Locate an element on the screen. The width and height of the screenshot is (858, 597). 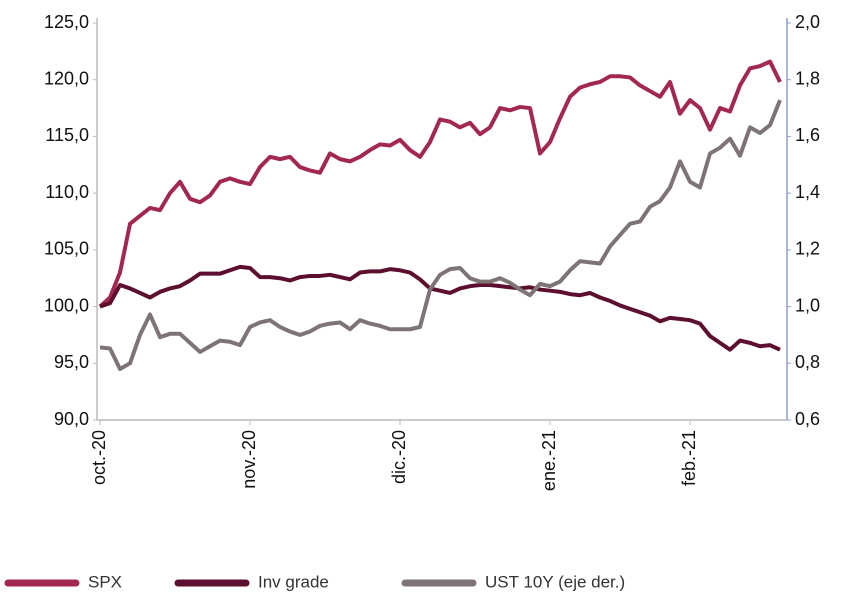
y2-tick-label: 1,0 is located at coordinates (807, 305).